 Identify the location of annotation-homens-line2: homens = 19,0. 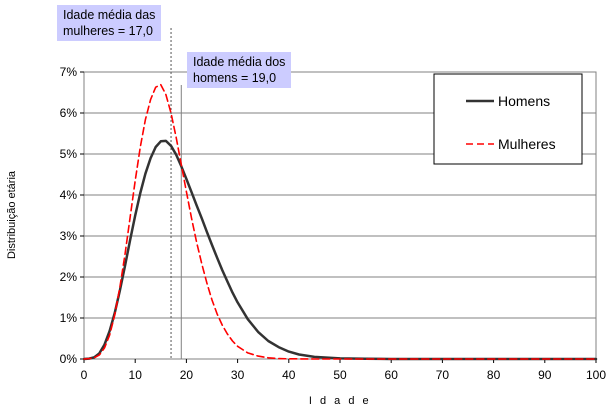
(235, 78).